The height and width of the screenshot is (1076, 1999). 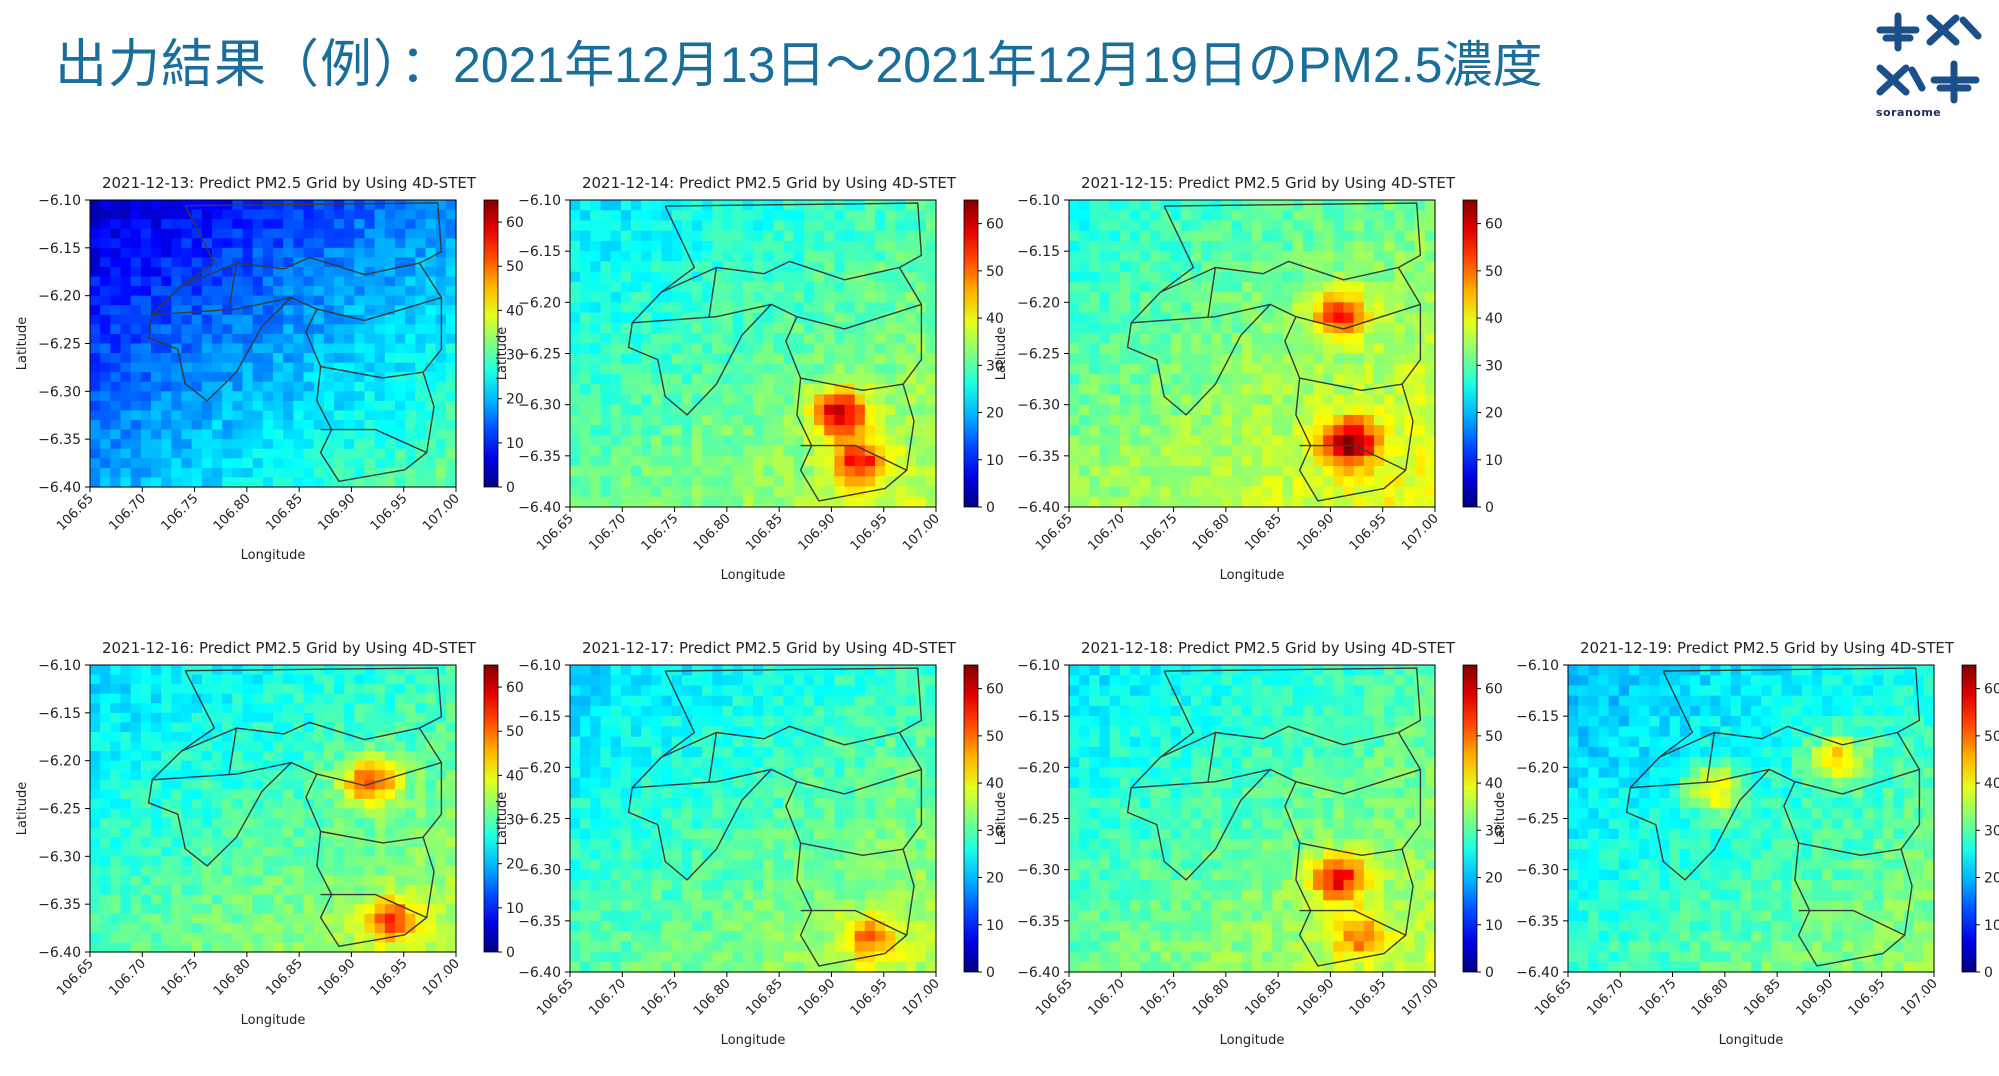 What do you see at coordinates (607, 532) in the screenshot?
I see `x-tick-label: 106.70` at bounding box center [607, 532].